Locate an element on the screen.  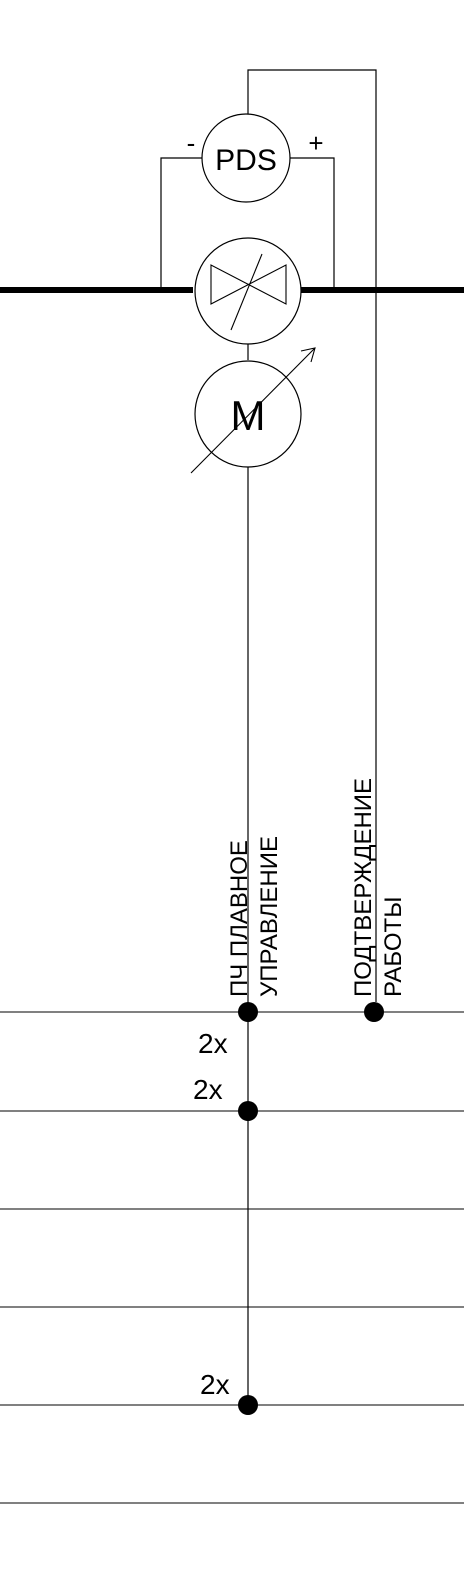
vfd-control-label: ПЧ ПЛАВНОЕ УПРАВЛЕНИЕ is located at coordinates (254, 916).